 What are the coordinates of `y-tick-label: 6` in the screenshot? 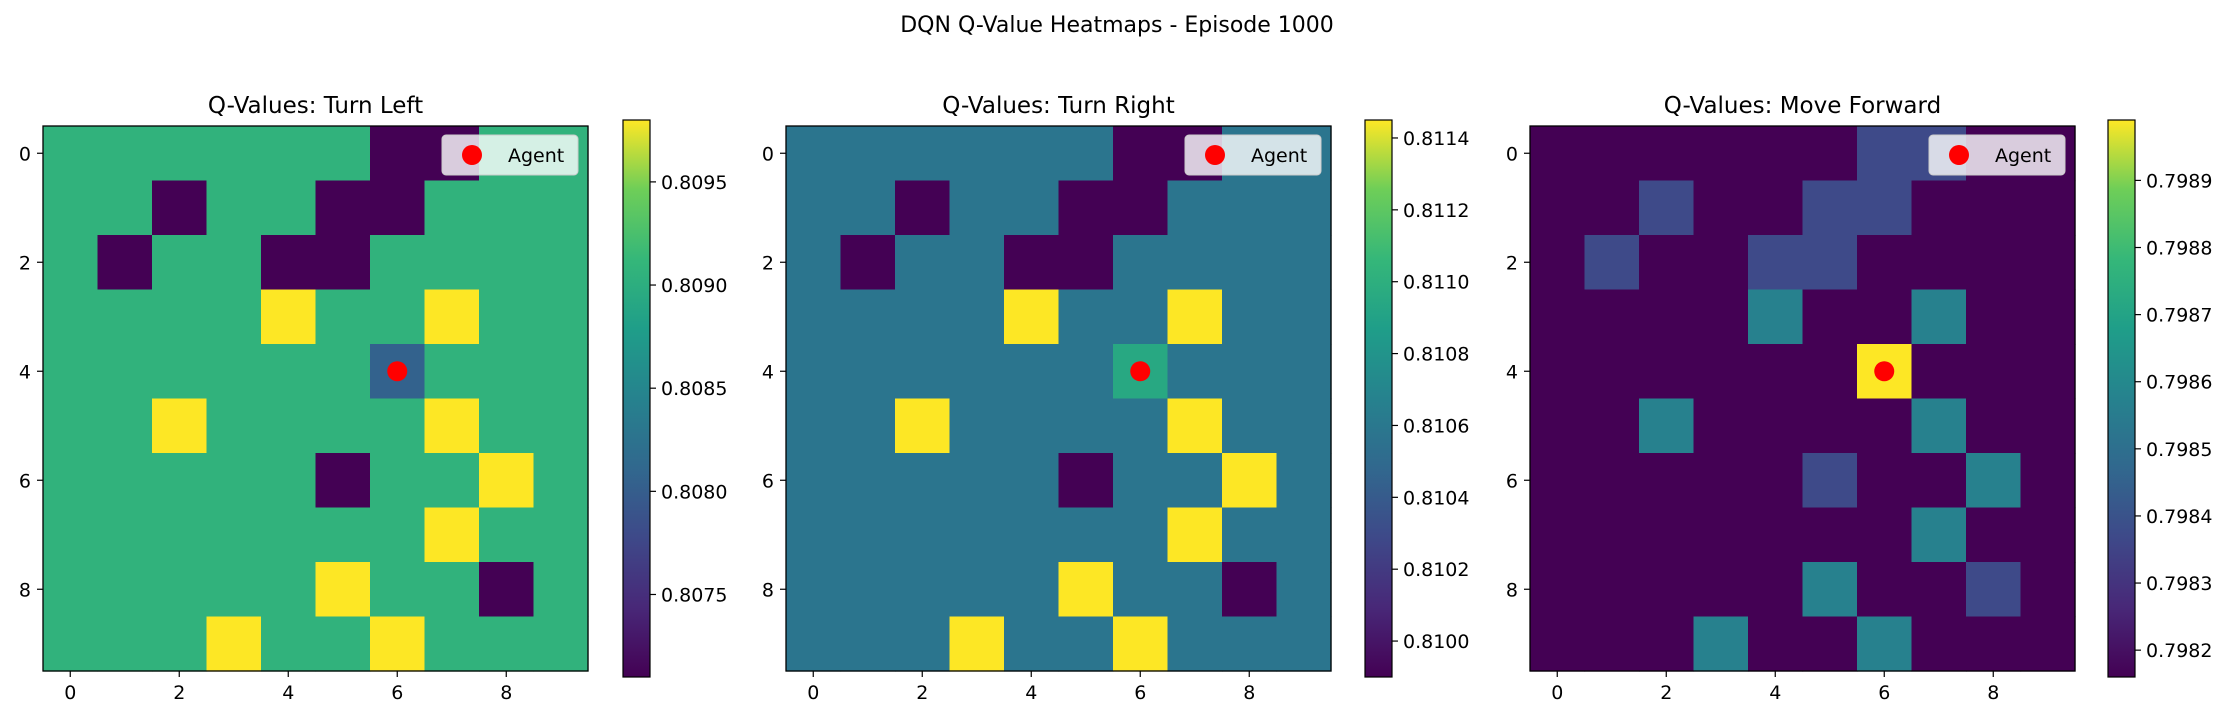 It's located at (768, 481).